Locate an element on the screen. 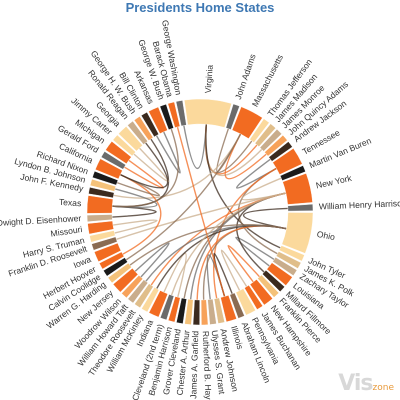 Image resolution: width=400 pixels, height=400 pixels. chord-ronald-reagan-to-california is located at coordinates (144, 165).